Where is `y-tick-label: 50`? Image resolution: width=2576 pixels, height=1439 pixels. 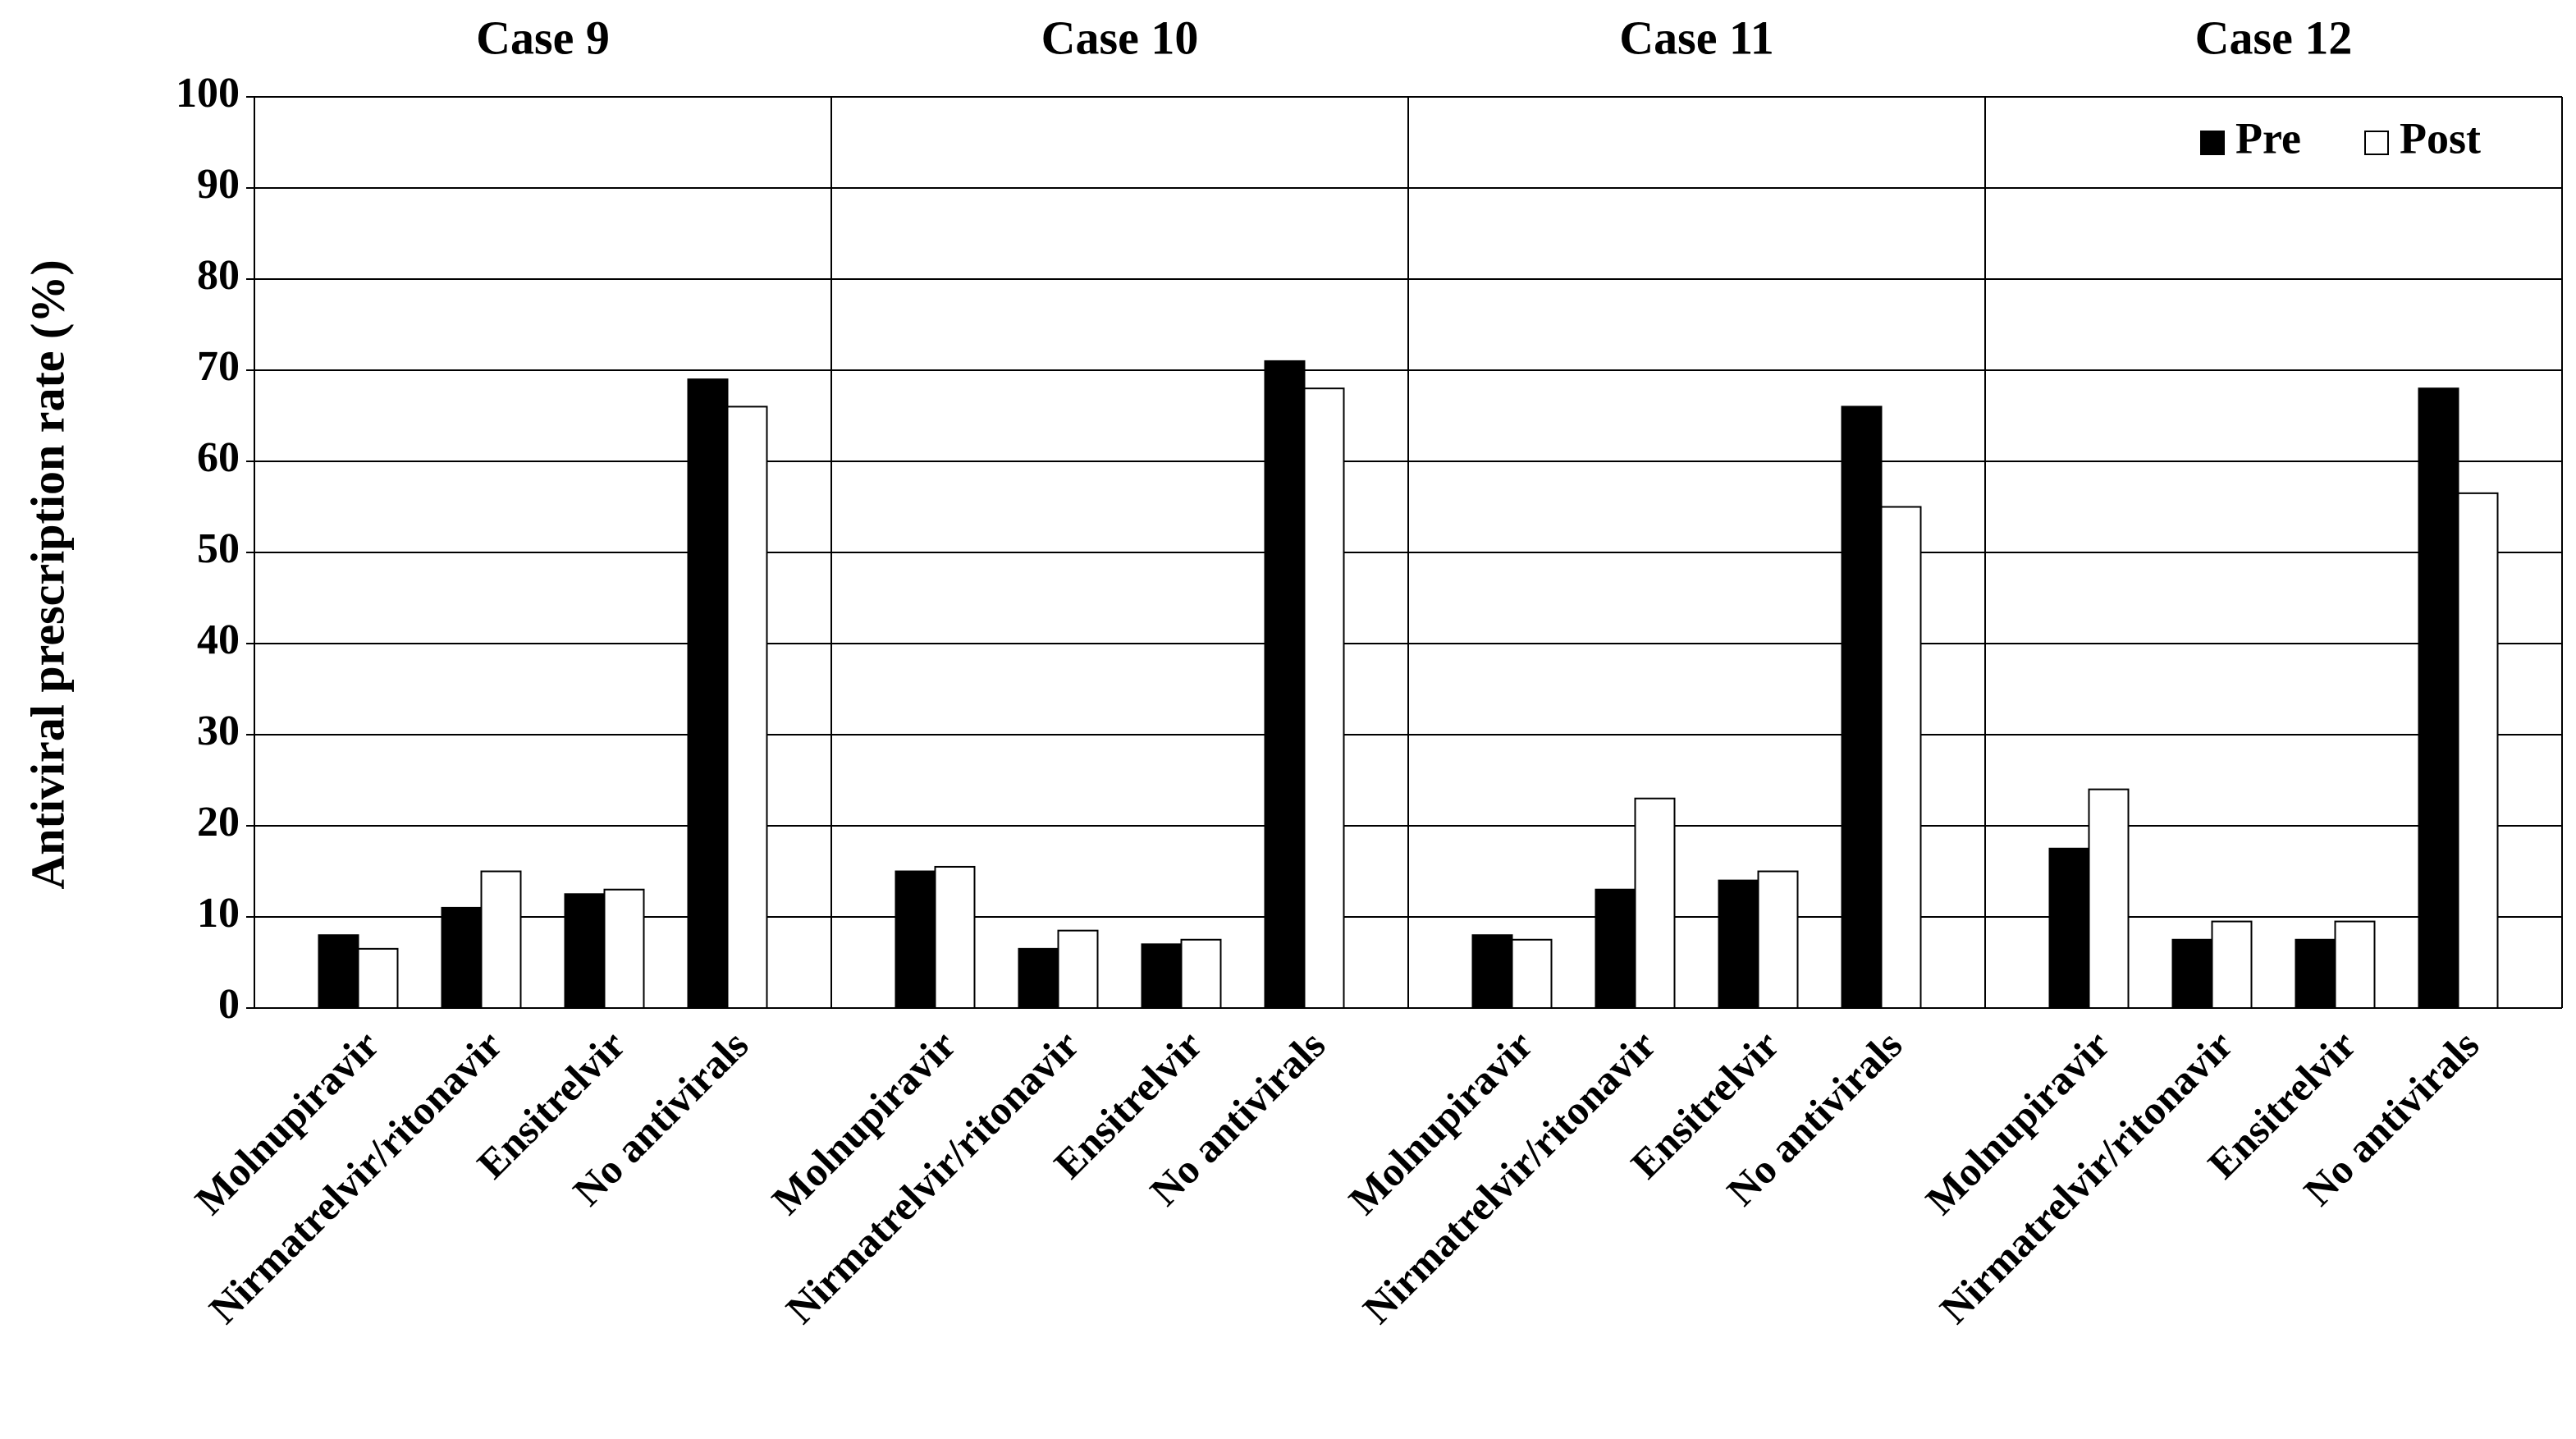 y-tick-label: 50 is located at coordinates (218, 548).